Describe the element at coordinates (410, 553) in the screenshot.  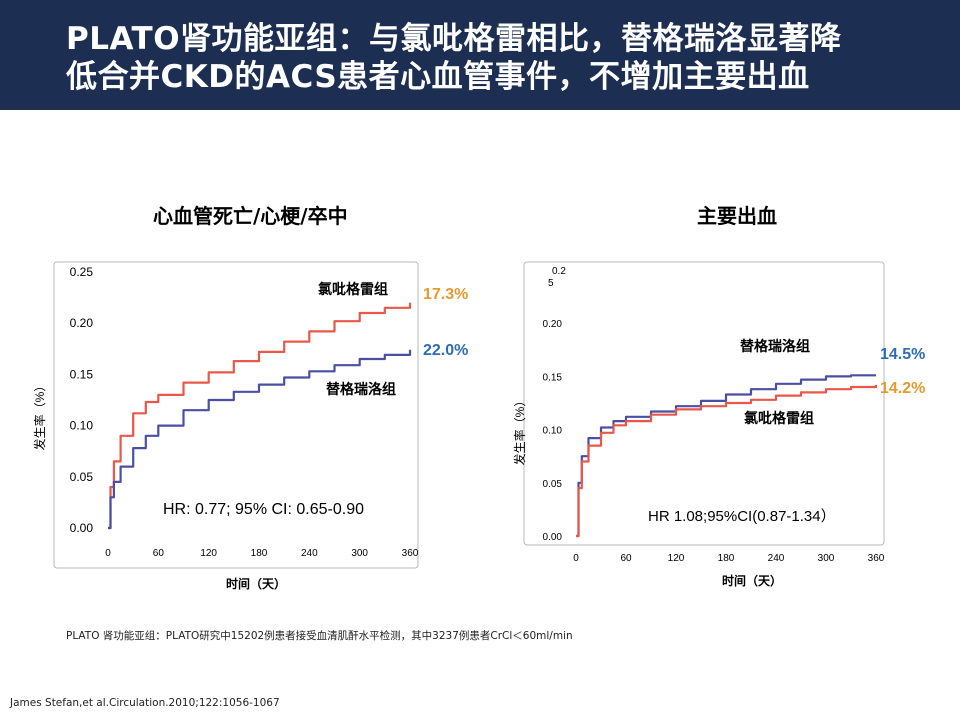
I see `chart1-x-tick-label: 360` at that location.